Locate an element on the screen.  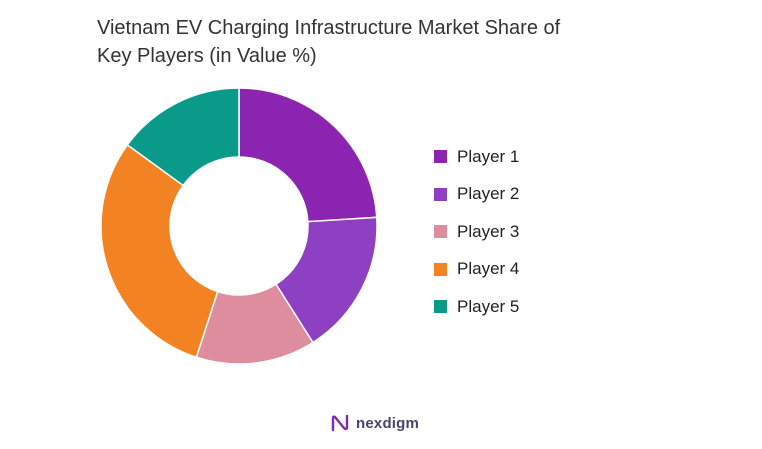
nexdigm-logo-icon is located at coordinates (340, 423).